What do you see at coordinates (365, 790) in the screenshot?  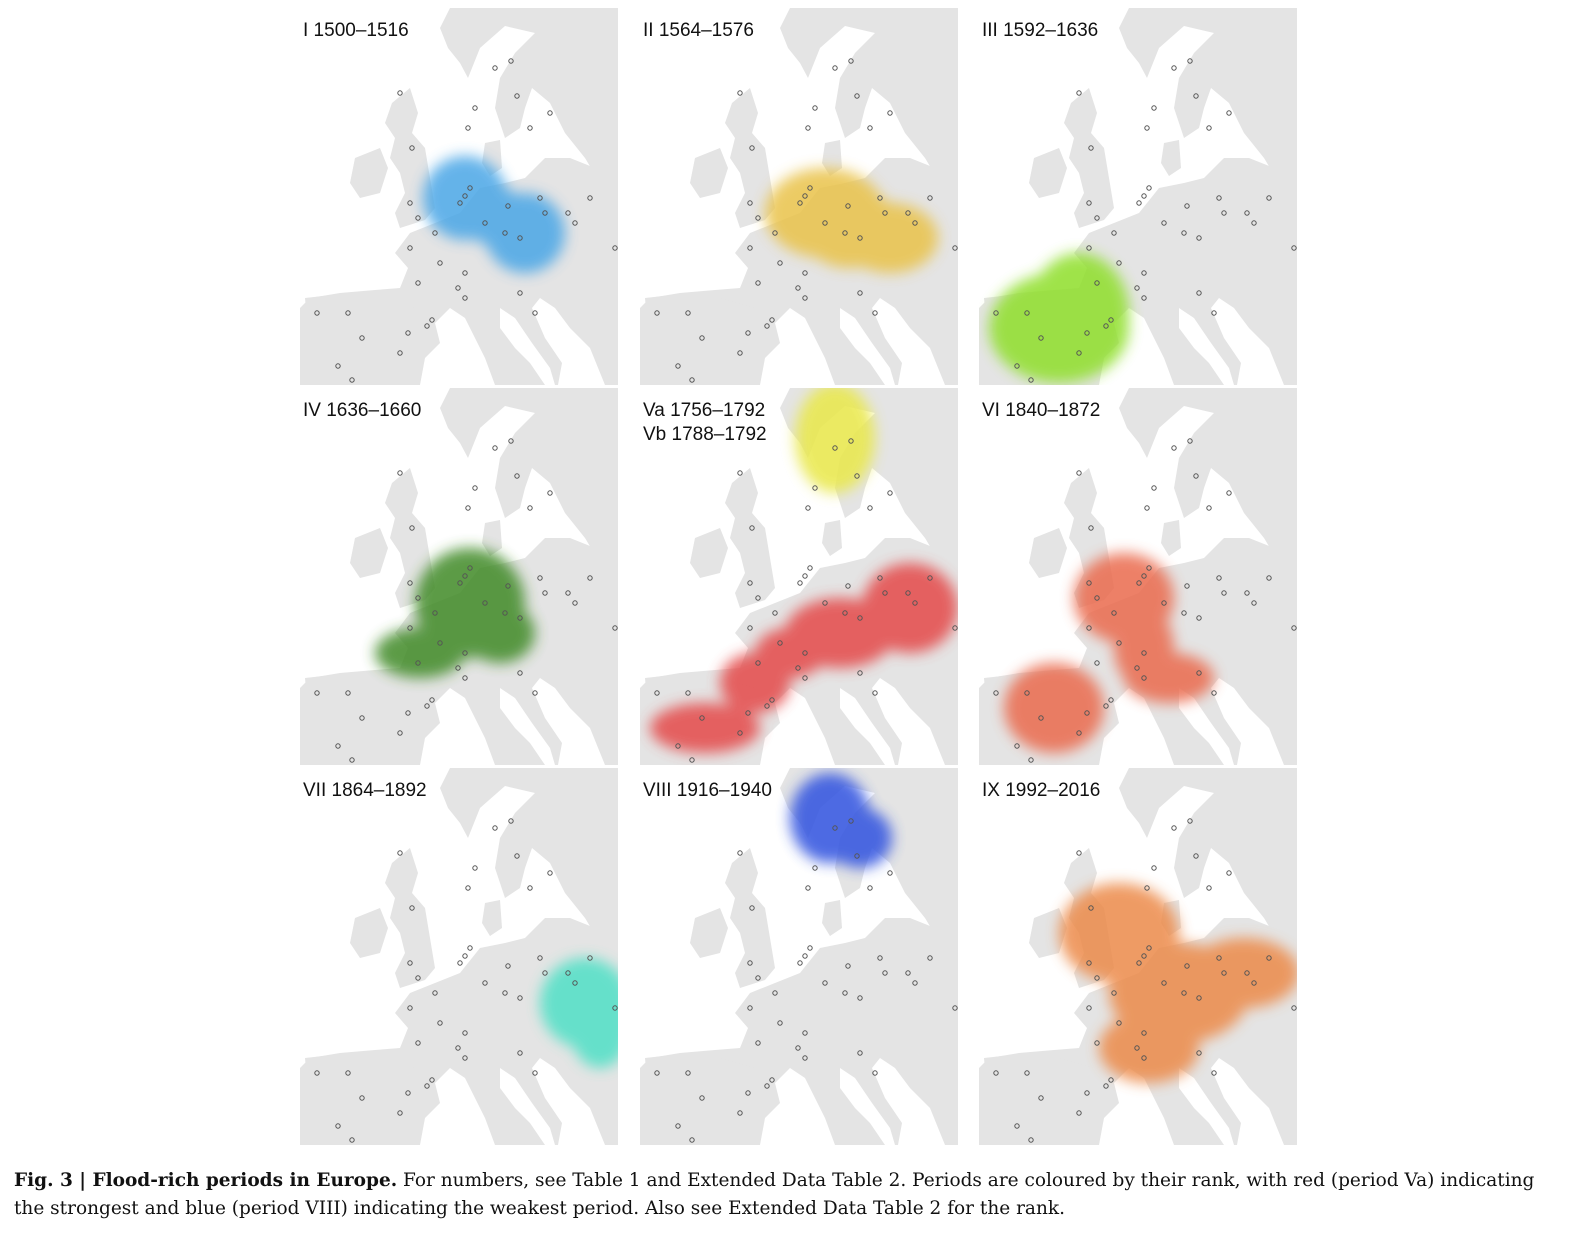 I see `period-label-VII: VII 1864–1892` at bounding box center [365, 790].